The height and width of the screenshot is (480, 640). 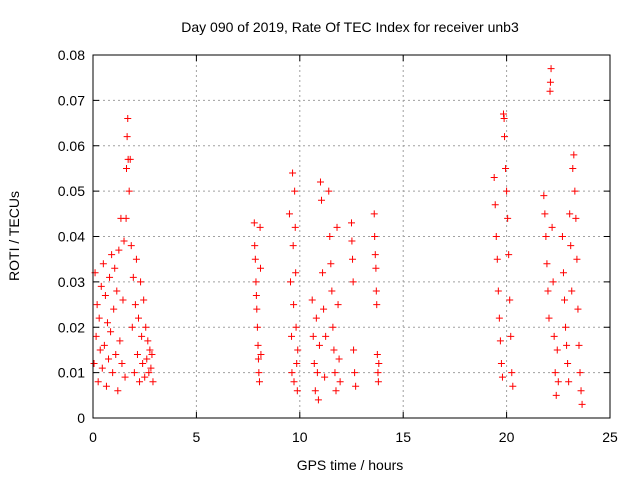 I want to click on y-tick-label: 0.01, so click(x=71, y=373).